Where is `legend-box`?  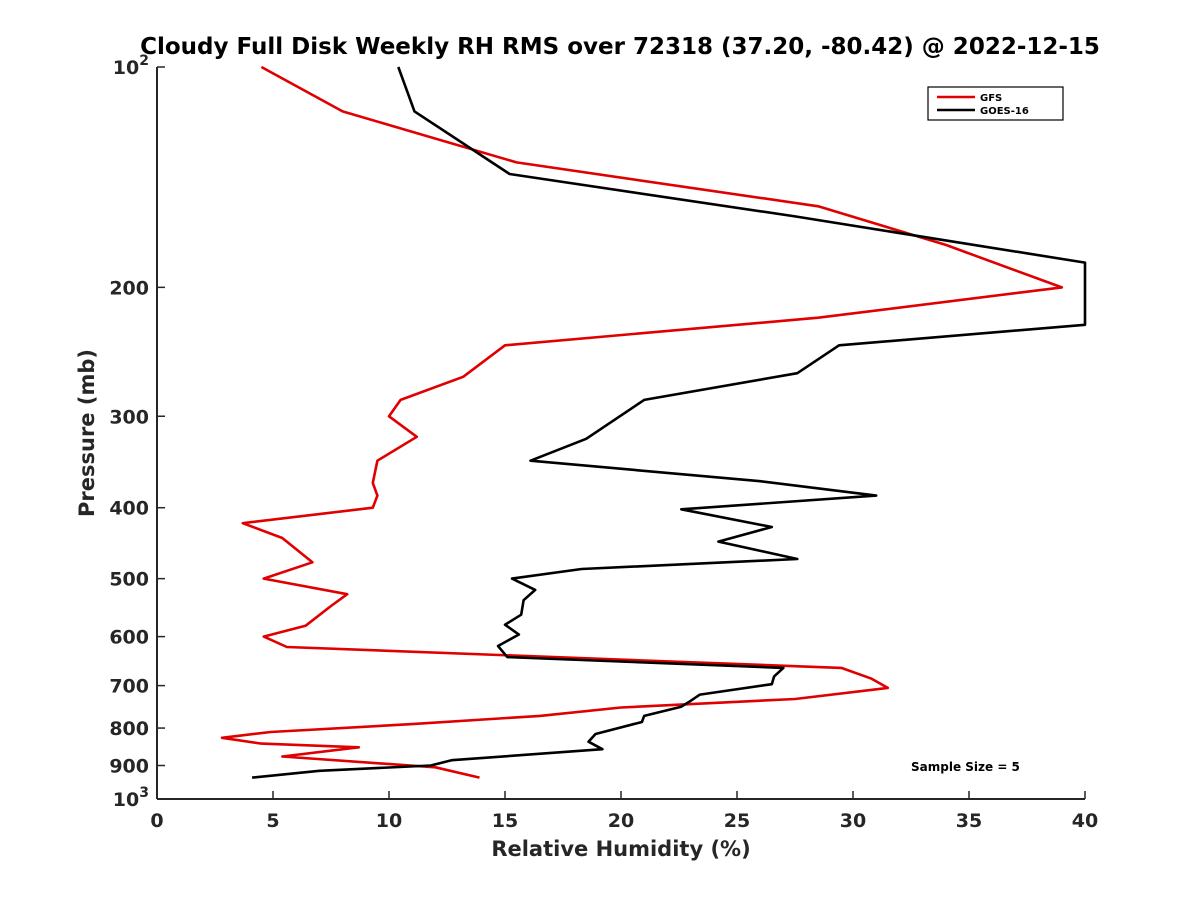 legend-box is located at coordinates (995, 103).